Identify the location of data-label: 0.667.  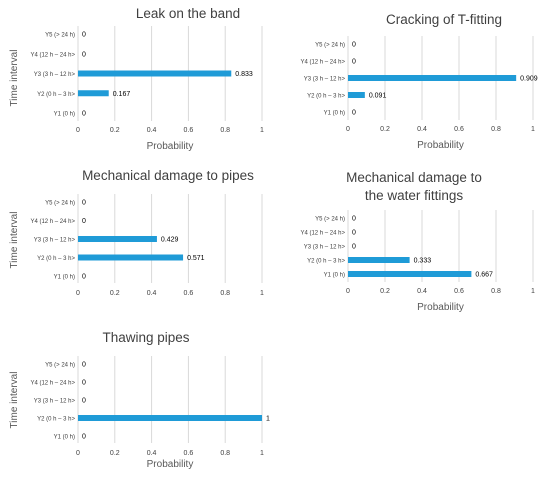
(484, 275).